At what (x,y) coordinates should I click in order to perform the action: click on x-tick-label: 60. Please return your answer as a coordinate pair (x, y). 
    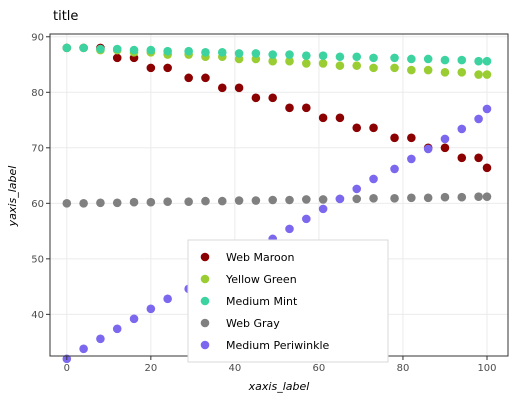
    Looking at the image, I should click on (319, 368).